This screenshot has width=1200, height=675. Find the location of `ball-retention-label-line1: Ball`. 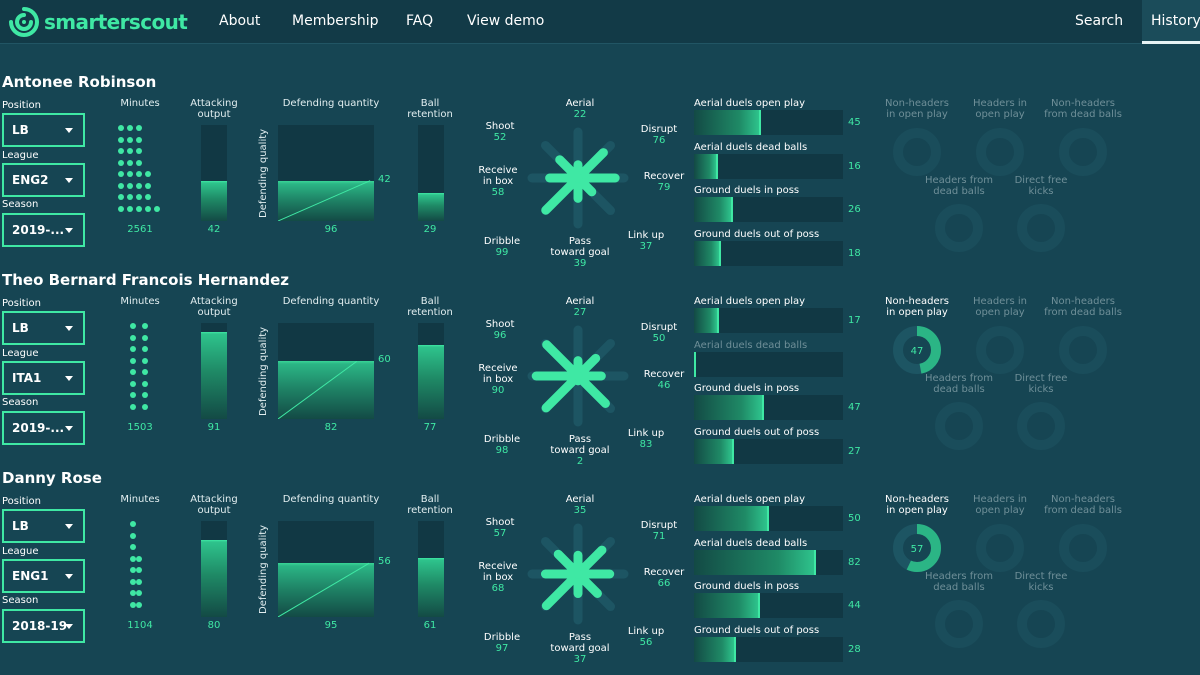

ball-retention-label-line1: Ball is located at coordinates (430, 499).